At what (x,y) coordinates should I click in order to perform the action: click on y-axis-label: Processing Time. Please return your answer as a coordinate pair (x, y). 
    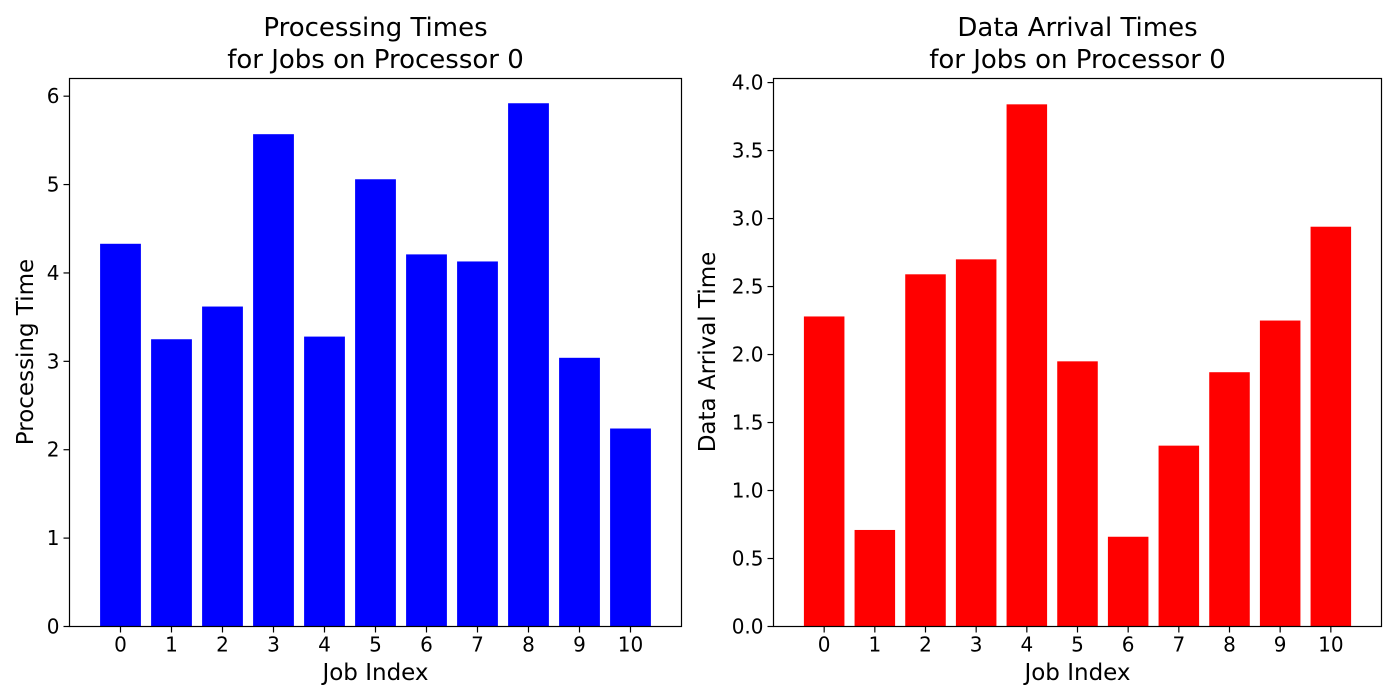
    Looking at the image, I should click on (26, 352).